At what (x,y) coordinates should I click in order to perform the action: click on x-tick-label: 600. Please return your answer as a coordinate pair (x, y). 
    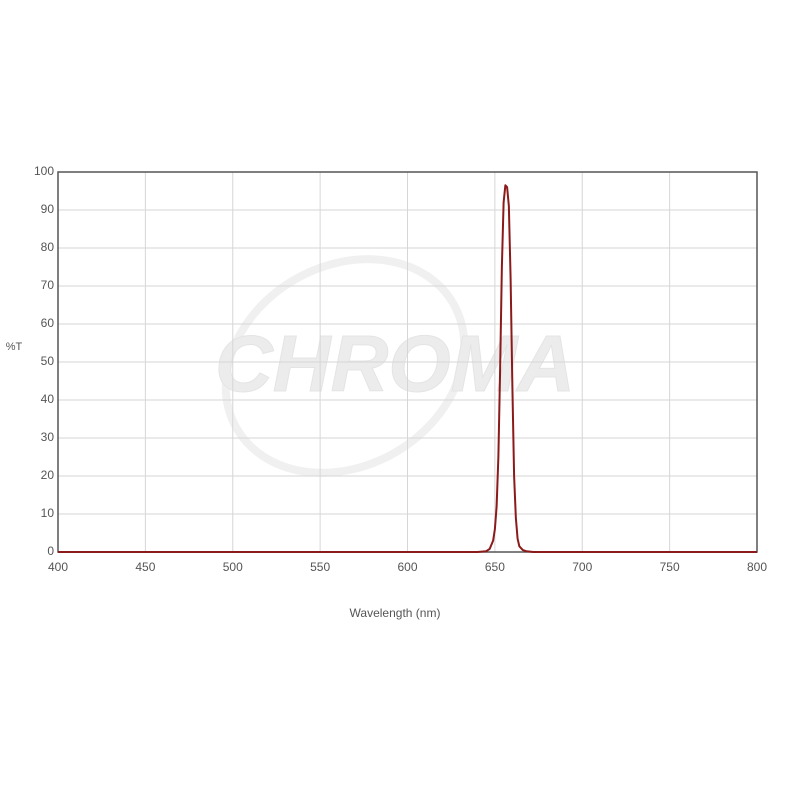
    Looking at the image, I should click on (407, 567).